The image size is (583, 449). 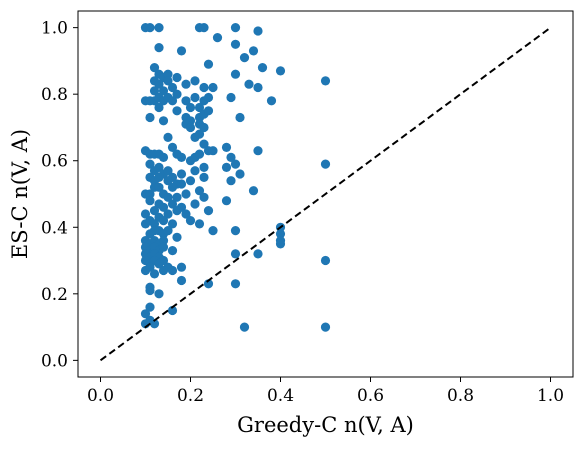 What do you see at coordinates (54, 361) in the screenshot?
I see `y-tick-label: 0.0` at bounding box center [54, 361].